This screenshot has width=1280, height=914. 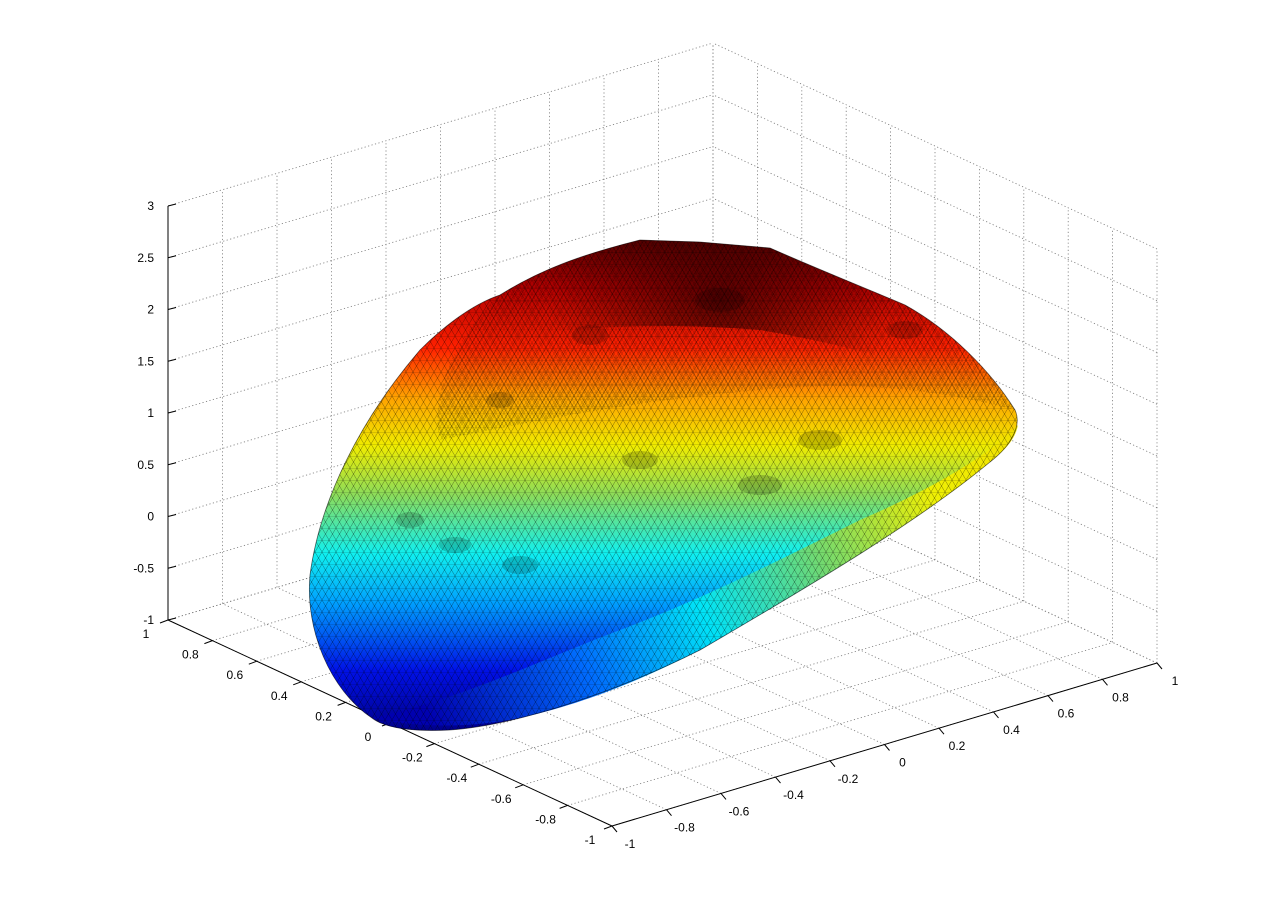 What do you see at coordinates (440, 176) in the screenshot?
I see `back-wall-grid-z` at bounding box center [440, 176].